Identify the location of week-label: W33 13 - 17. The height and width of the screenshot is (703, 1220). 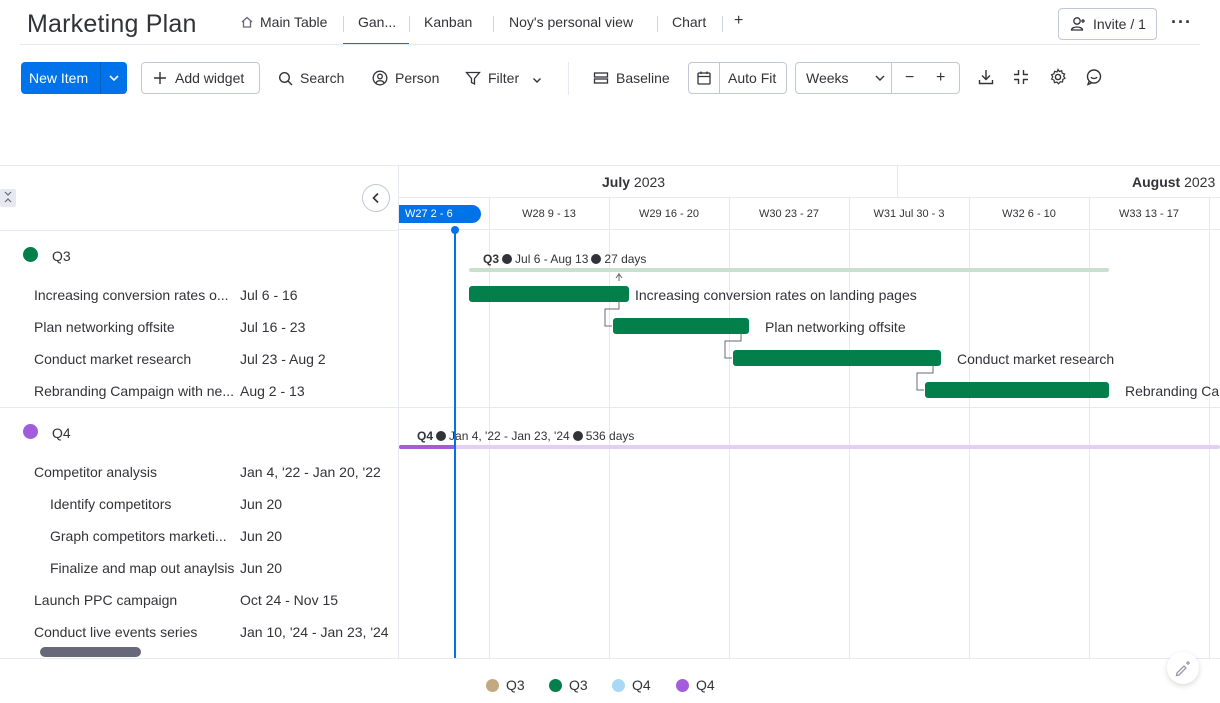
(1149, 214).